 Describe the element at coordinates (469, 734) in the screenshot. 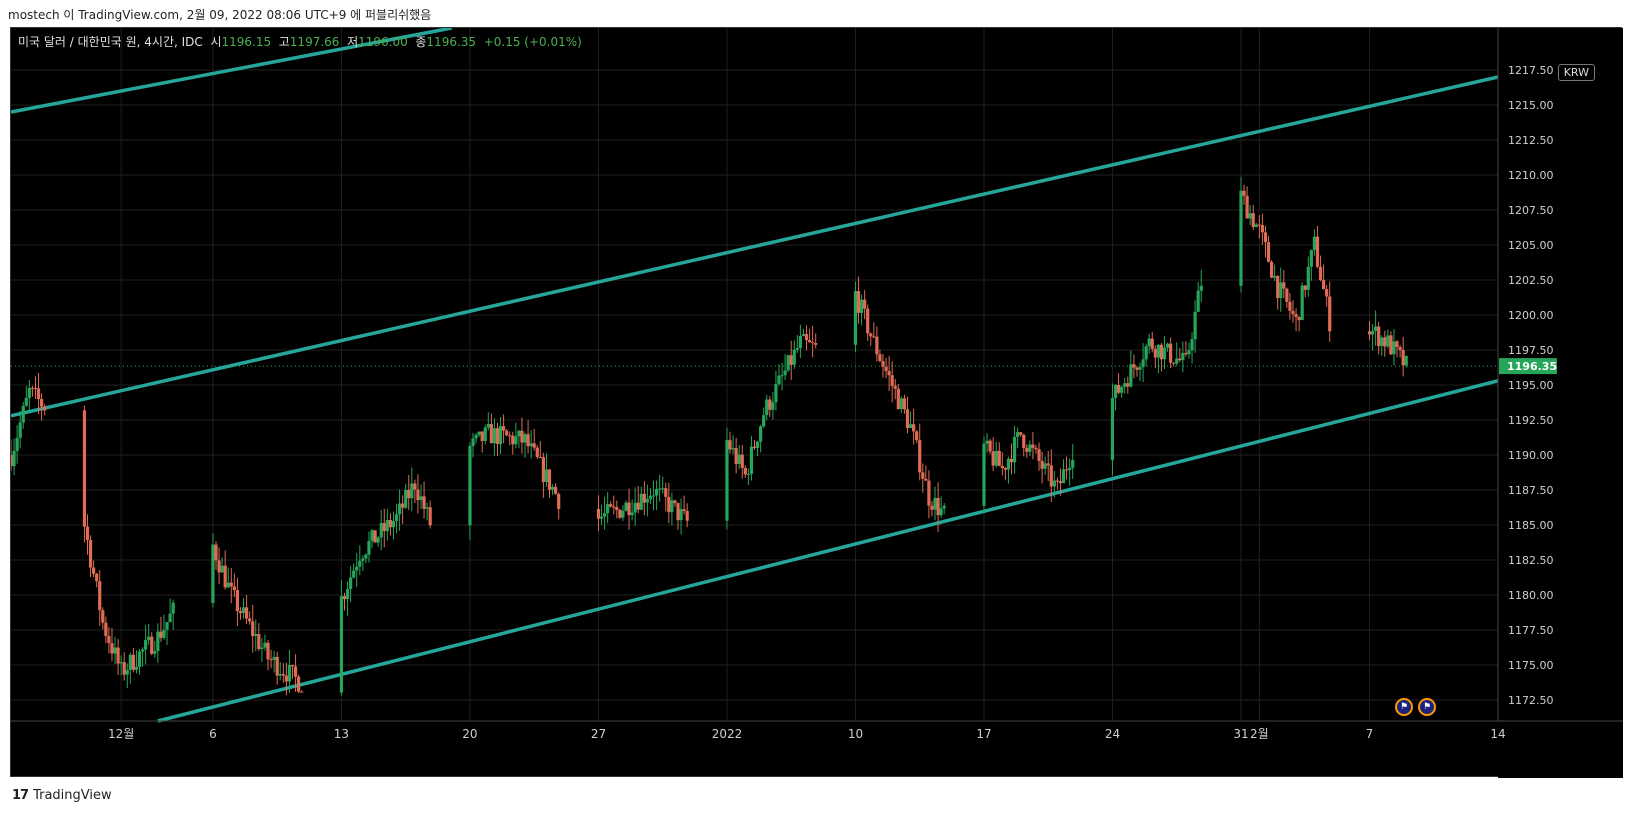

I see `time-tick-label: 20` at that location.